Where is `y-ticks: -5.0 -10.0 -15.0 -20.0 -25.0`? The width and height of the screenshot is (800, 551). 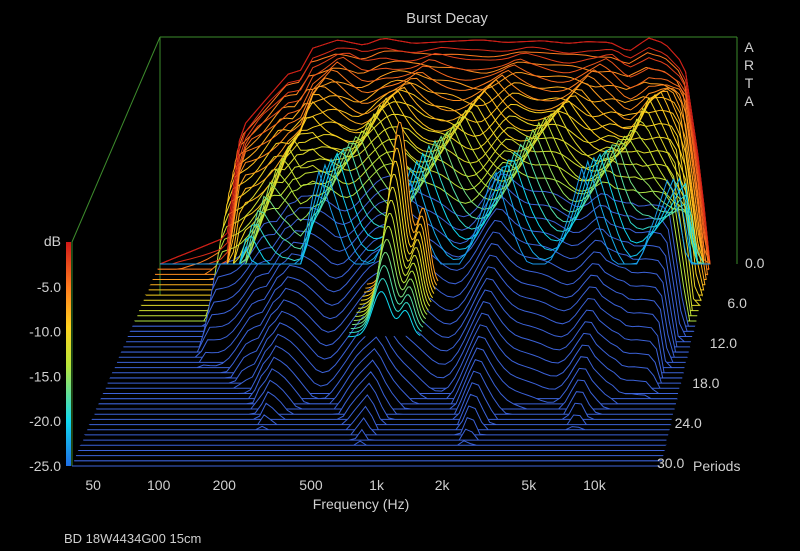 y-ticks: -5.0 -10.0 -15.0 -20.0 -25.0 is located at coordinates (45, 376).